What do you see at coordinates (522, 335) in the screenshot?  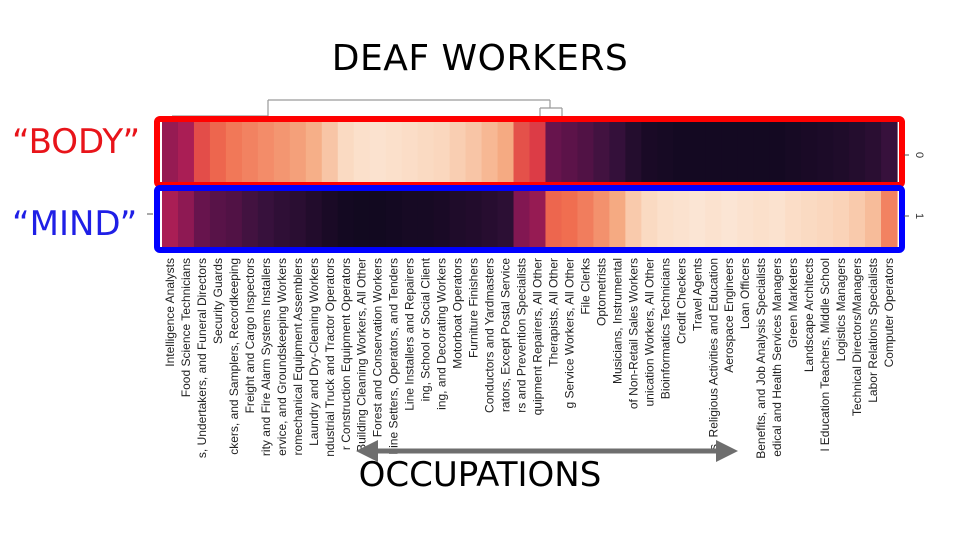 I see `column-label: rs and Prevention Specialists` at bounding box center [522, 335].